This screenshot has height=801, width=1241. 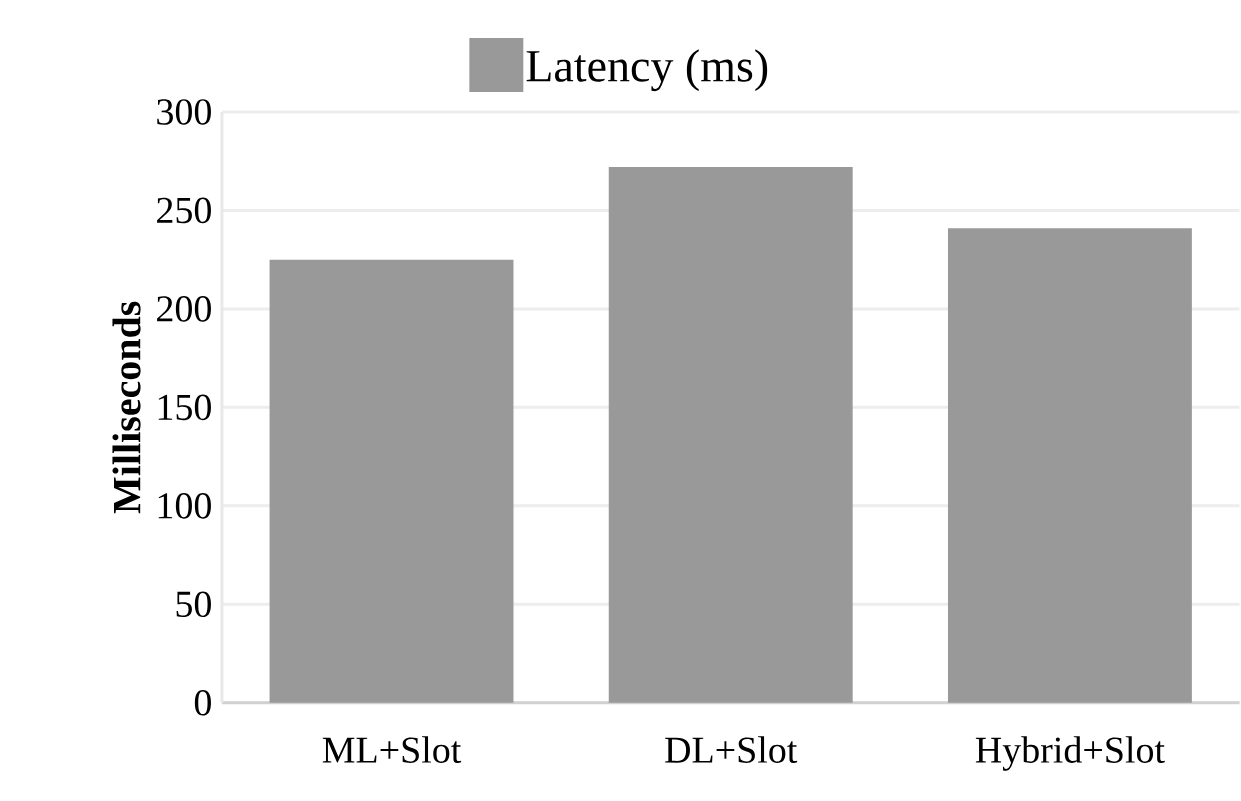 I want to click on legend-label: Latency (ms), so click(x=647, y=70).